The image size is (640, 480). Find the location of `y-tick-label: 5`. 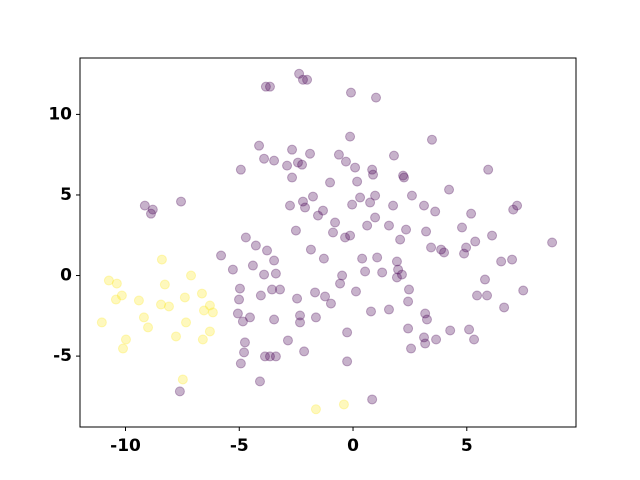

y-tick-label: 5 is located at coordinates (66, 195).